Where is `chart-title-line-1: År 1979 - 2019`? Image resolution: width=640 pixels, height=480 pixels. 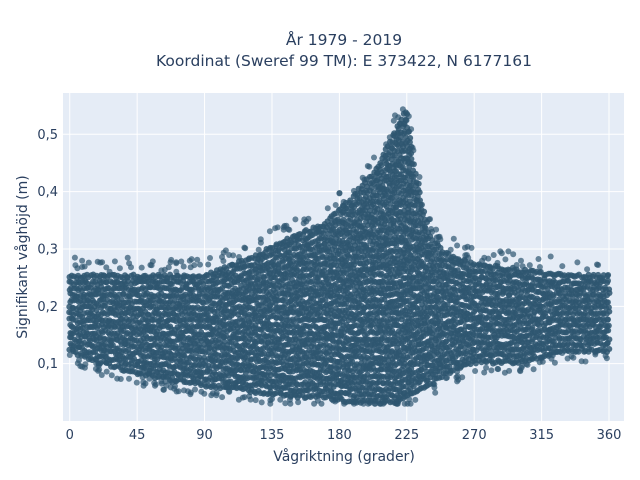
chart-title-line-1: År 1979 - 2019 is located at coordinates (344, 39).